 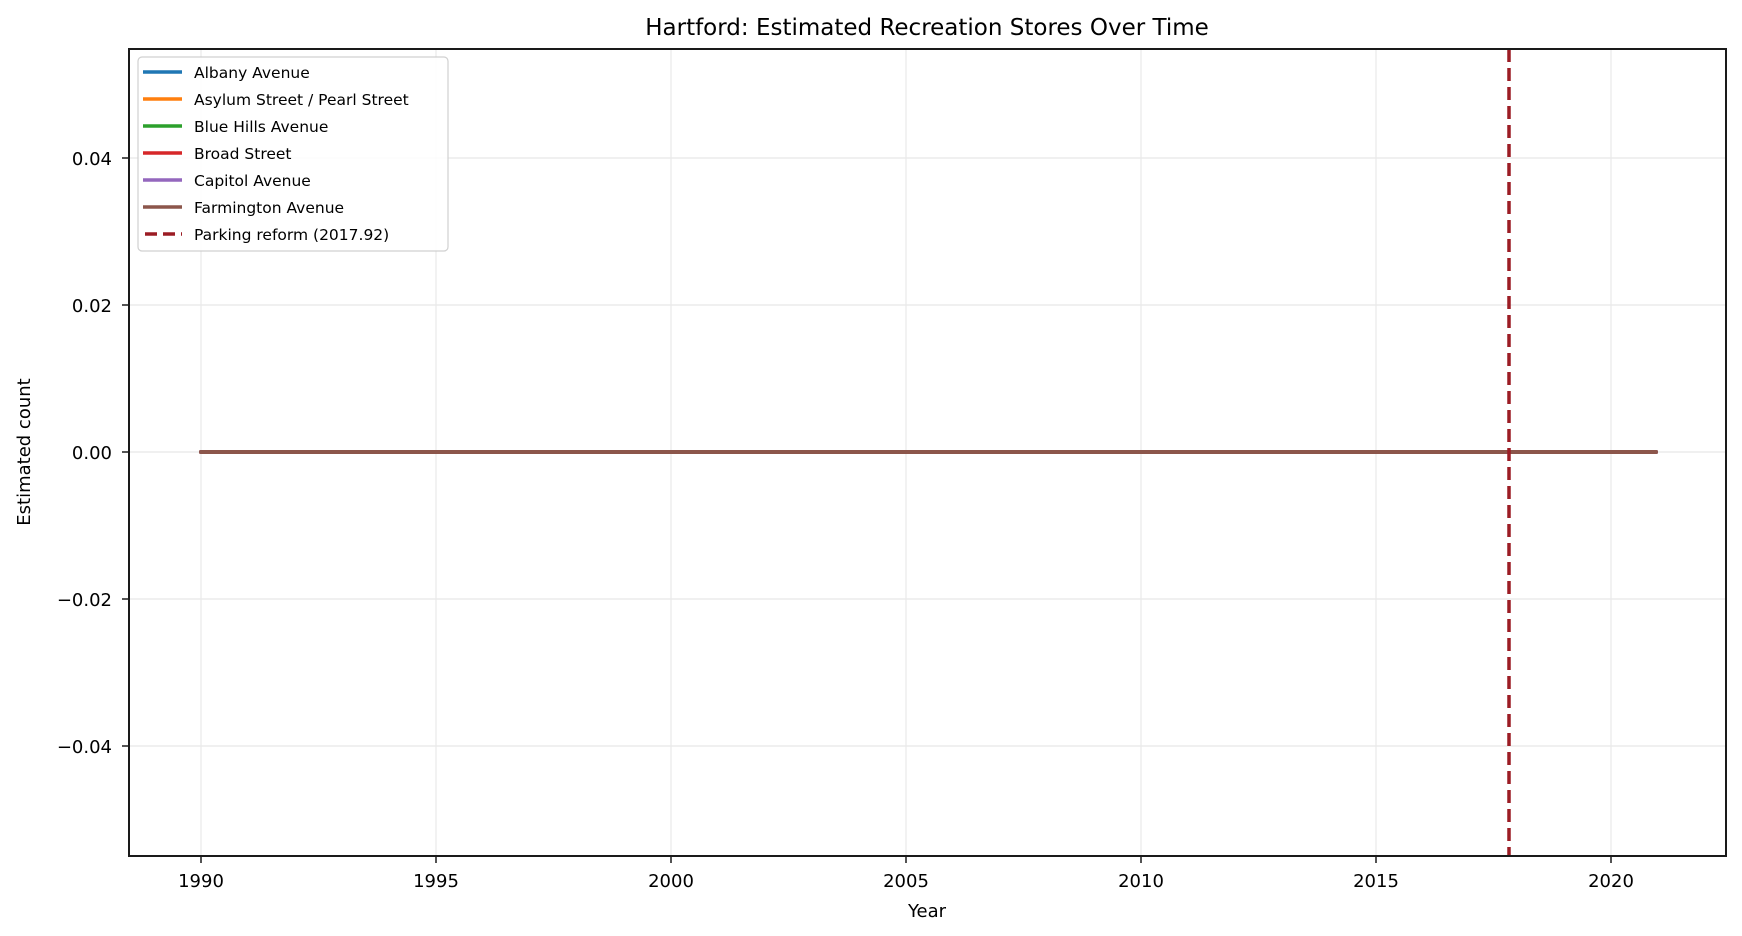 I want to click on legend-label: Asylum Street / Pearl Street, so click(x=301, y=100).